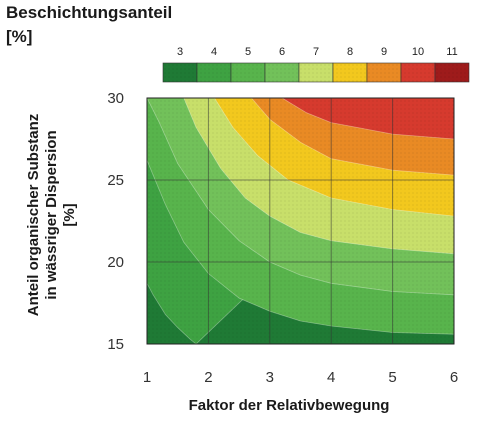 This screenshot has height=422, width=480. What do you see at coordinates (282, 52) in the screenshot?
I see `colorbar-label: 6` at bounding box center [282, 52].